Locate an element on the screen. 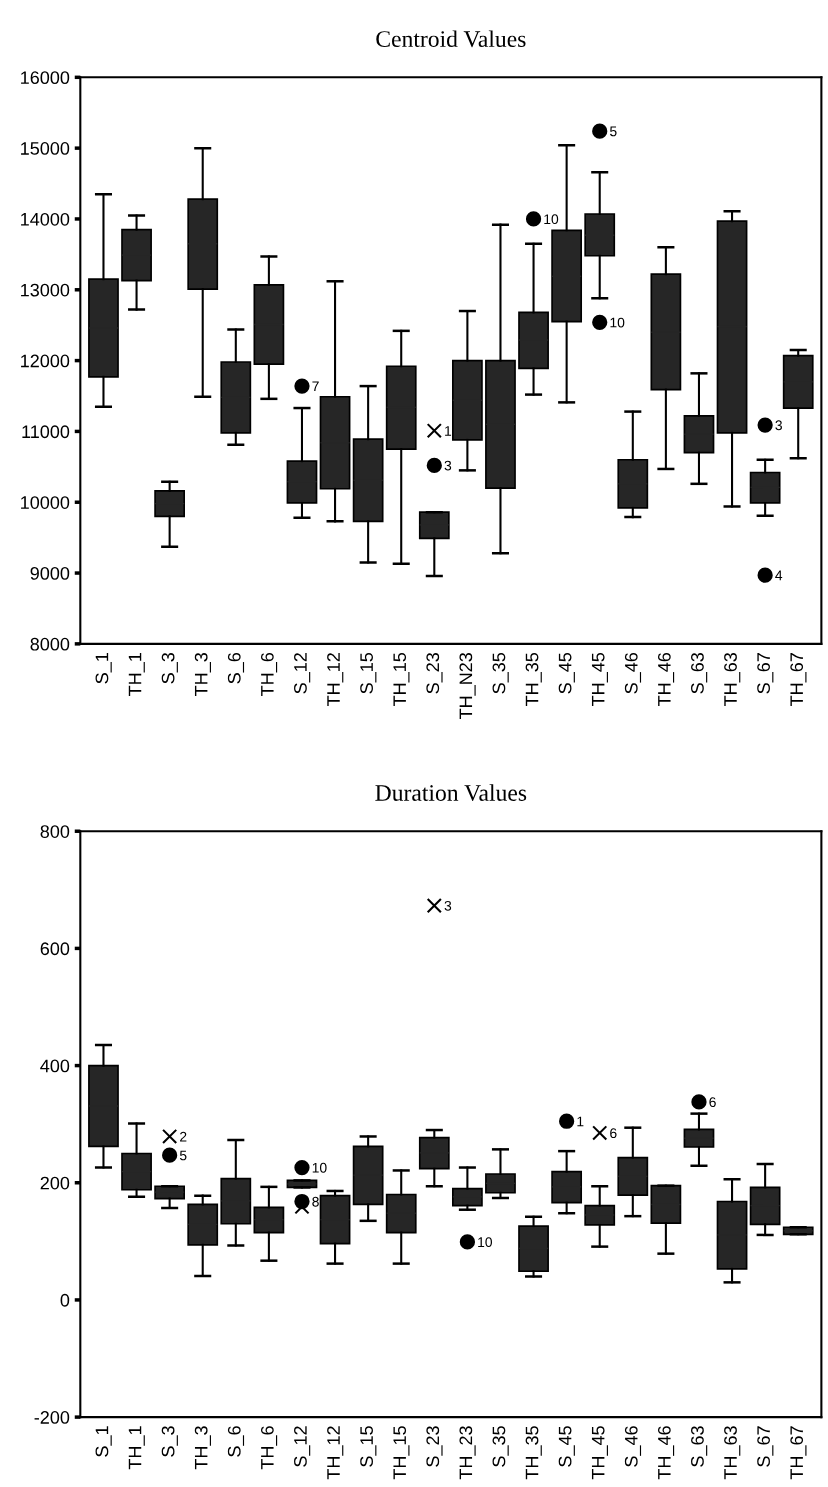 The height and width of the screenshot is (1487, 828). y-tick-label: 400 is located at coordinates (55, 1066).